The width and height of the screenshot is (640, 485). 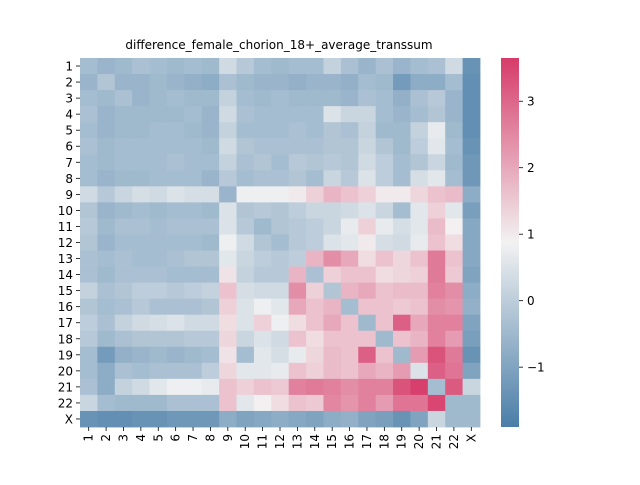 I want to click on y-tick-label: 21, so click(x=65, y=387).